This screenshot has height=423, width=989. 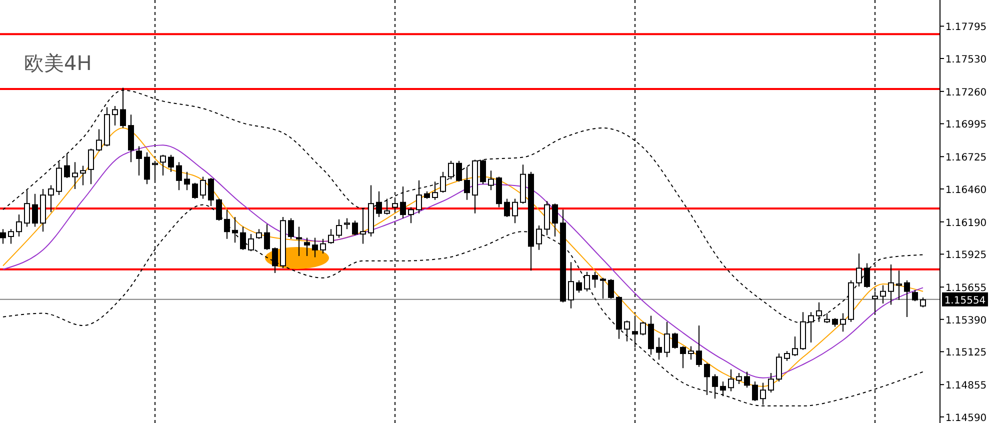 What do you see at coordinates (966, 125) in the screenshot?
I see `y-tick-label: 1.16995` at bounding box center [966, 125].